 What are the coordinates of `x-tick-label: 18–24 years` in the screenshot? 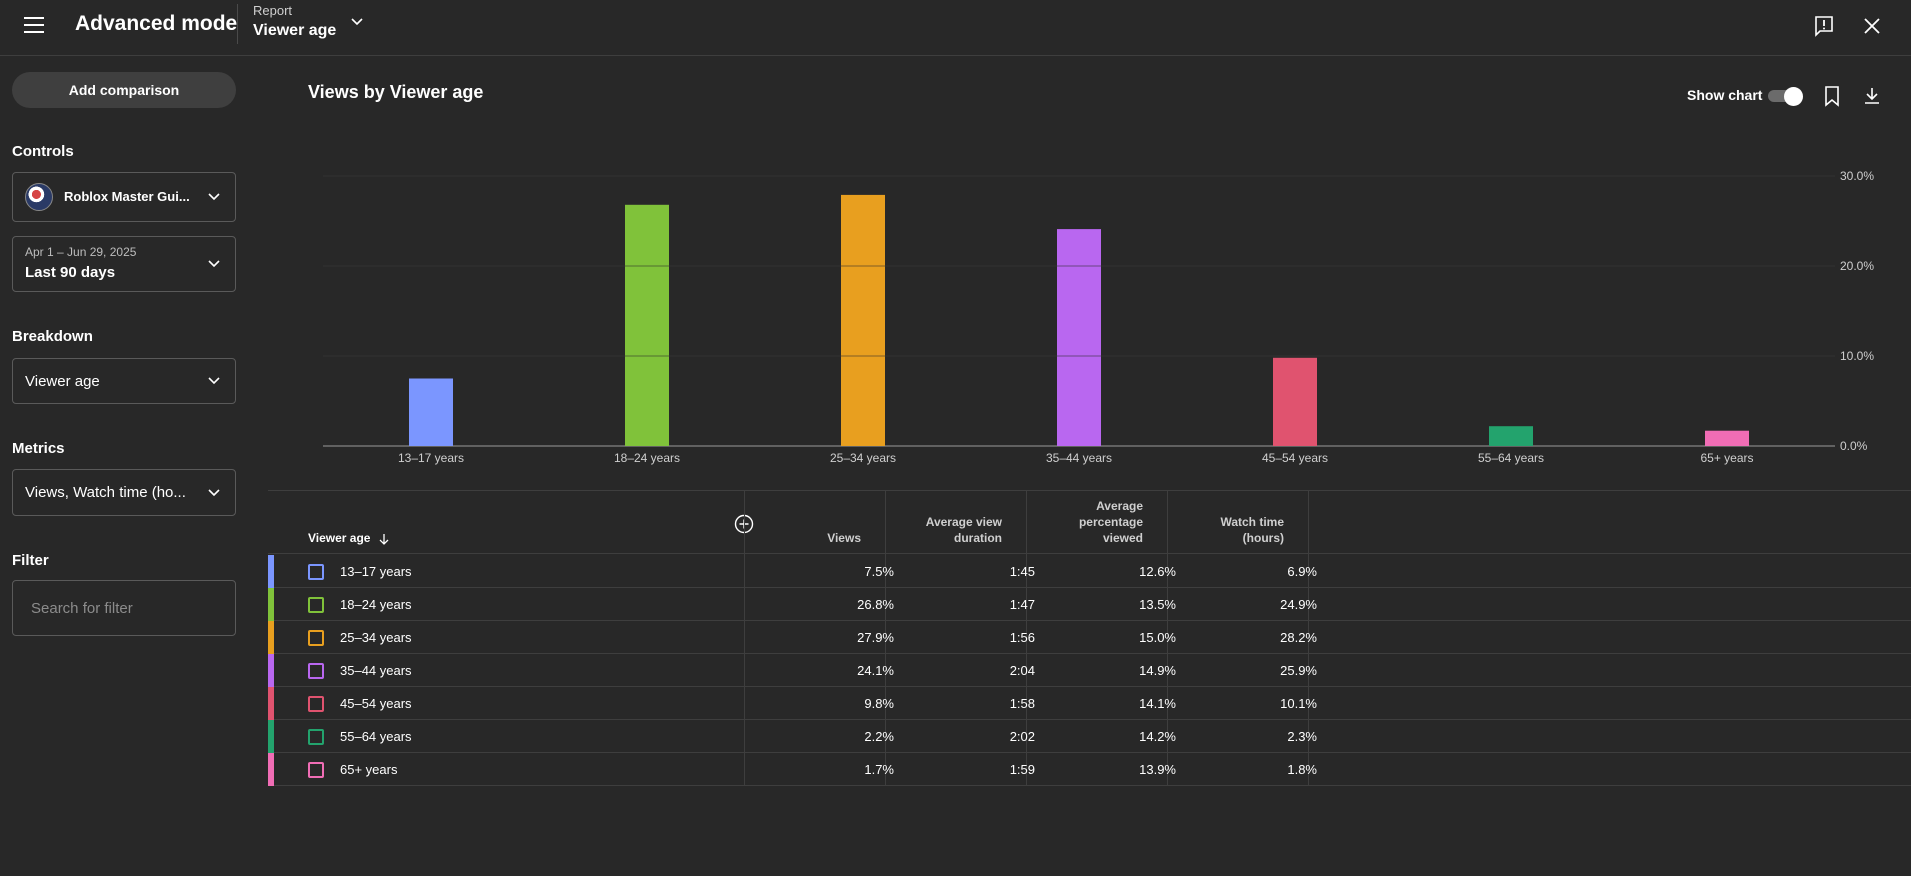 It's located at (647, 458).